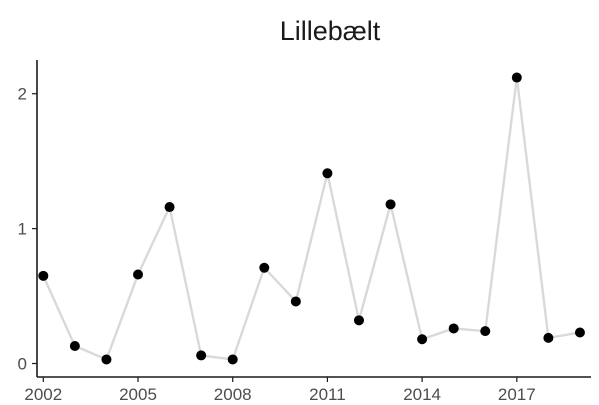 The height and width of the screenshot is (405, 599). Describe the element at coordinates (43, 394) in the screenshot. I see `x-tick-label: 2002` at that location.